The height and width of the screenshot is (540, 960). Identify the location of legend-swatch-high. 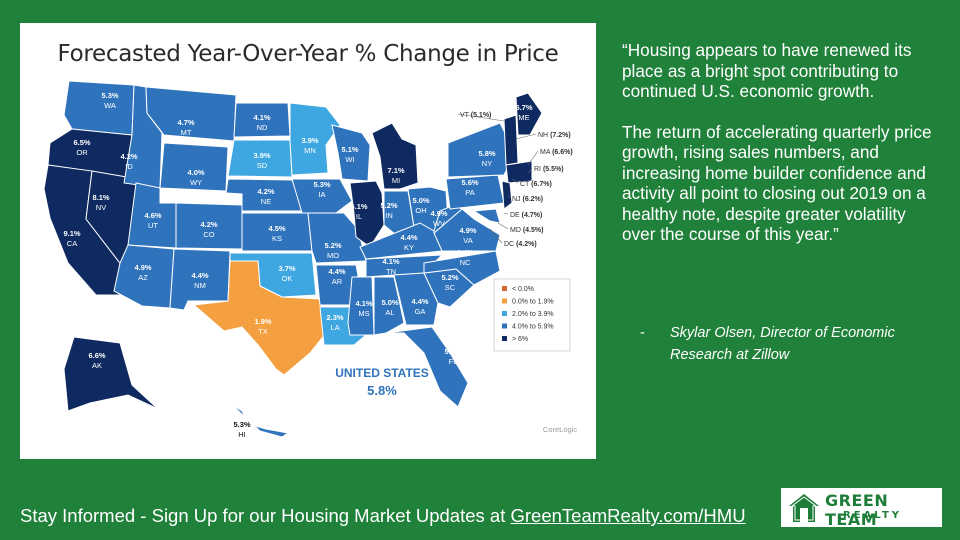
(504, 326).